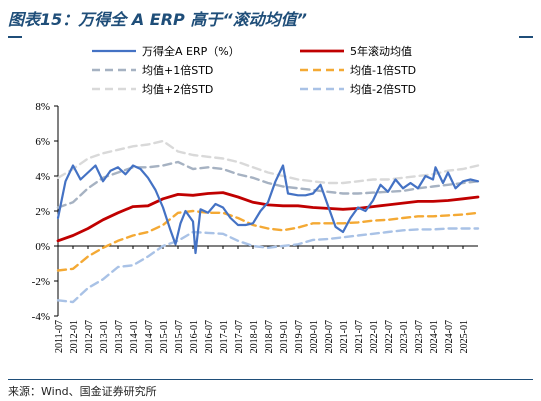 The image size is (541, 401). I want to click on source-note: 来源：Wind、国金证券研究所, so click(82, 391).